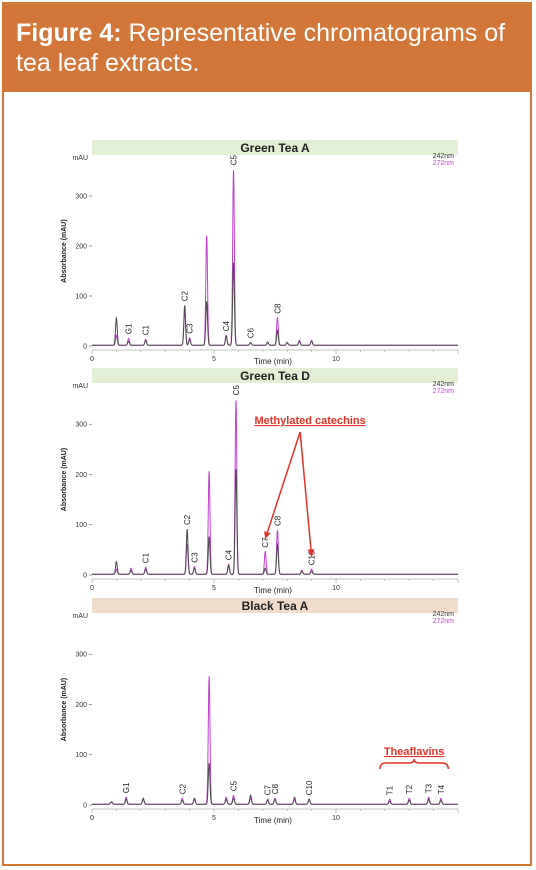 This screenshot has height=870, width=536. What do you see at coordinates (69, 33) in the screenshot?
I see `figure-label: Figure 4:` at bounding box center [69, 33].